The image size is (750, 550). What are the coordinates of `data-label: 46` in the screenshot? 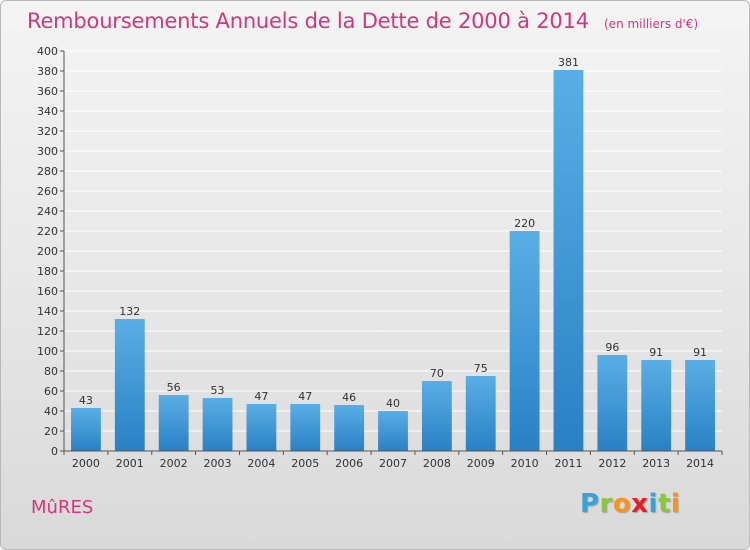 It's located at (349, 397).